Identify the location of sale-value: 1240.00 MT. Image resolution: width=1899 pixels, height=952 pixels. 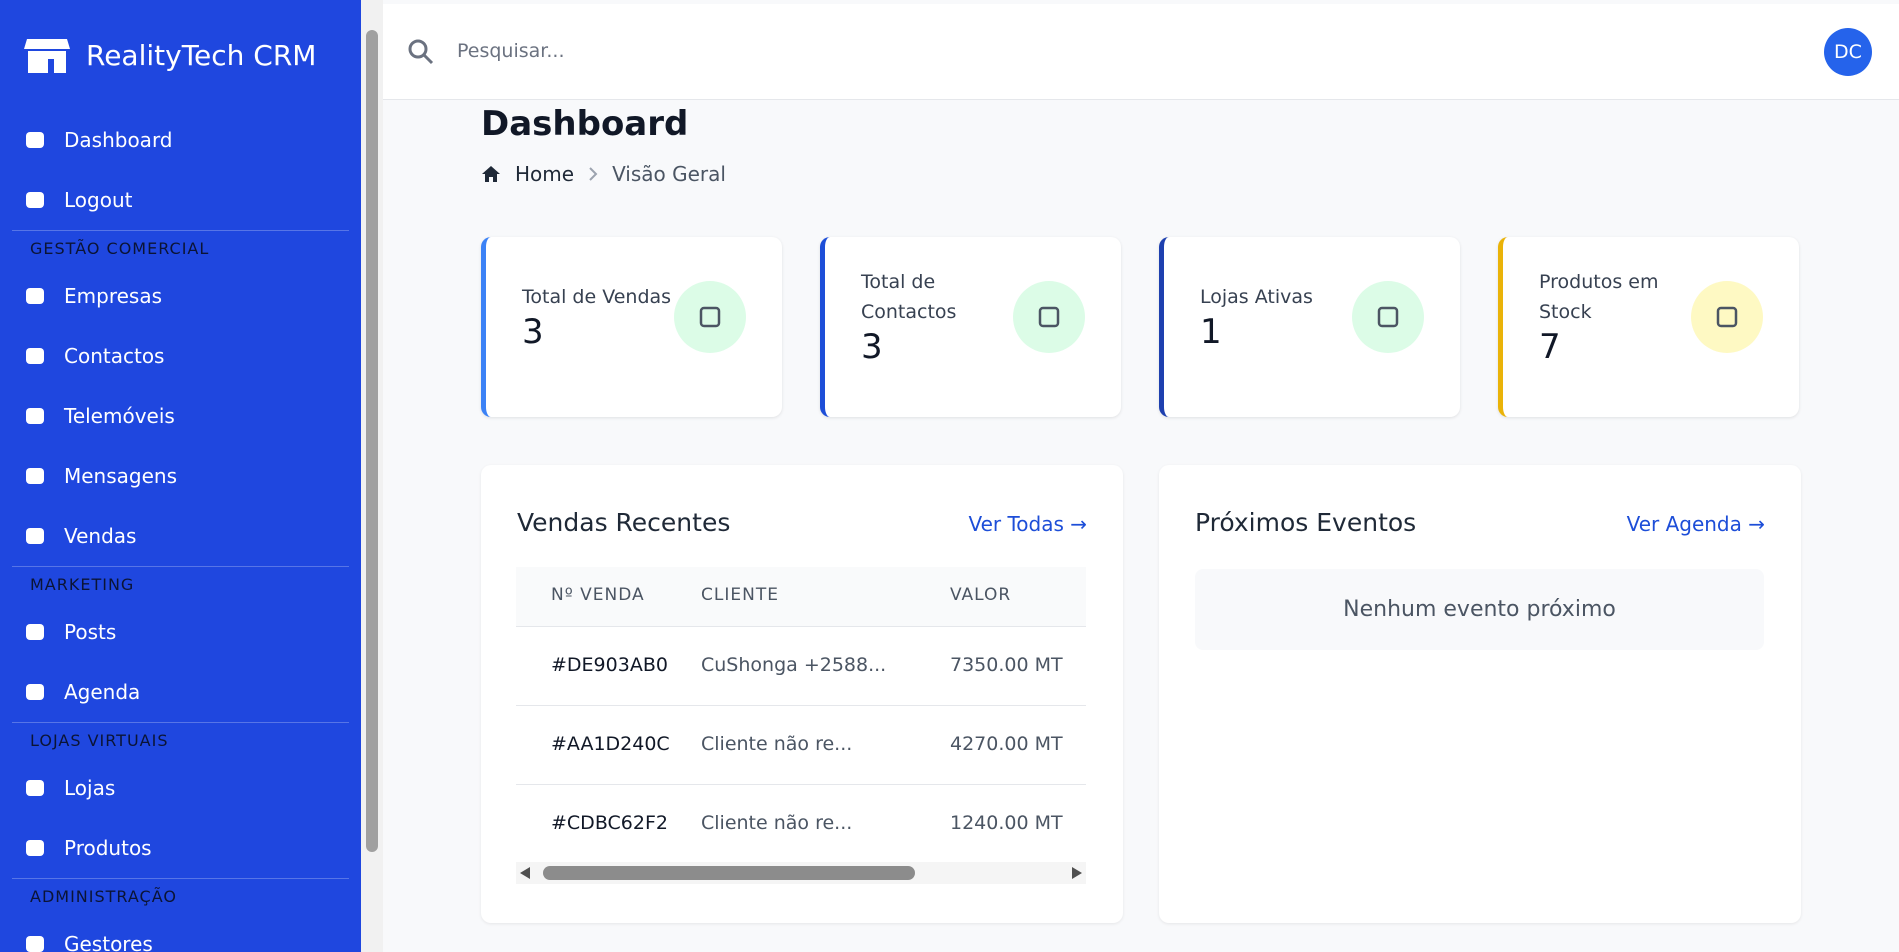
(1006, 823).